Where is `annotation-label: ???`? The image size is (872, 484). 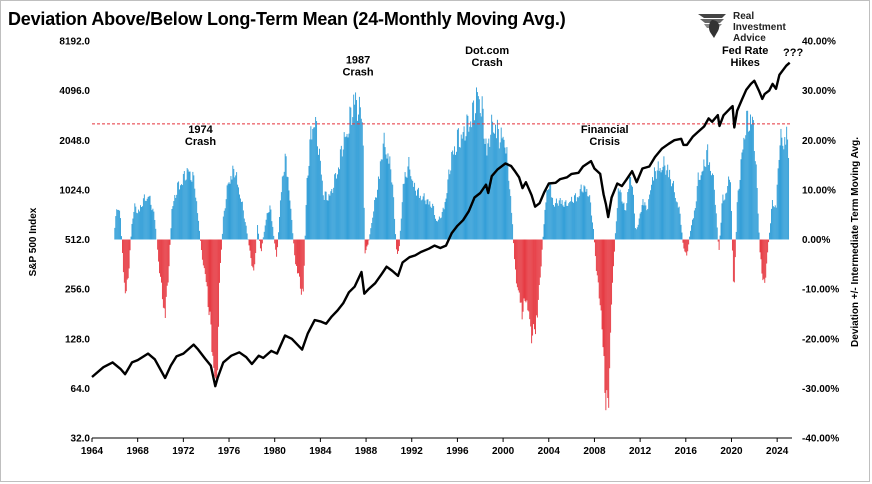 annotation-label: ??? is located at coordinates (793, 53).